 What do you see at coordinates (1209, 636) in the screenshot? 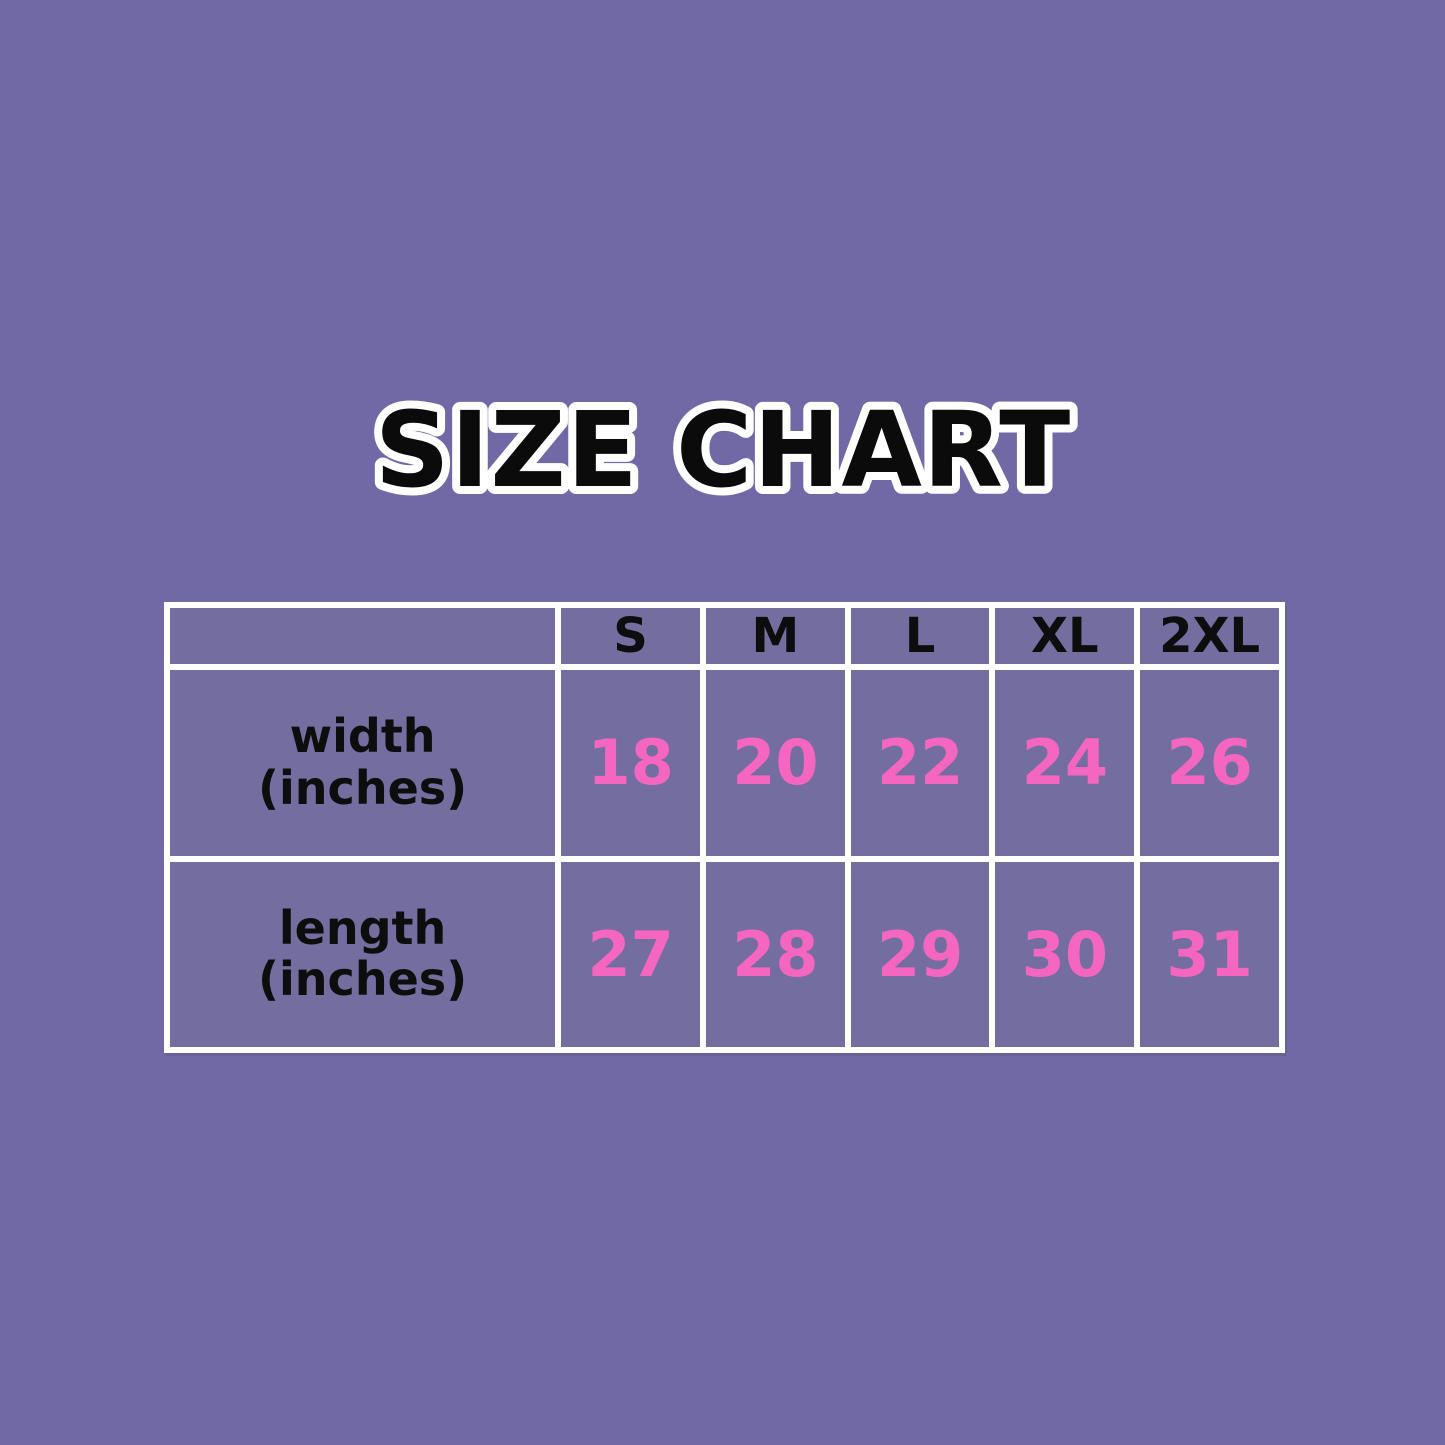
I see `col-header-2xl: 2XL` at bounding box center [1209, 636].